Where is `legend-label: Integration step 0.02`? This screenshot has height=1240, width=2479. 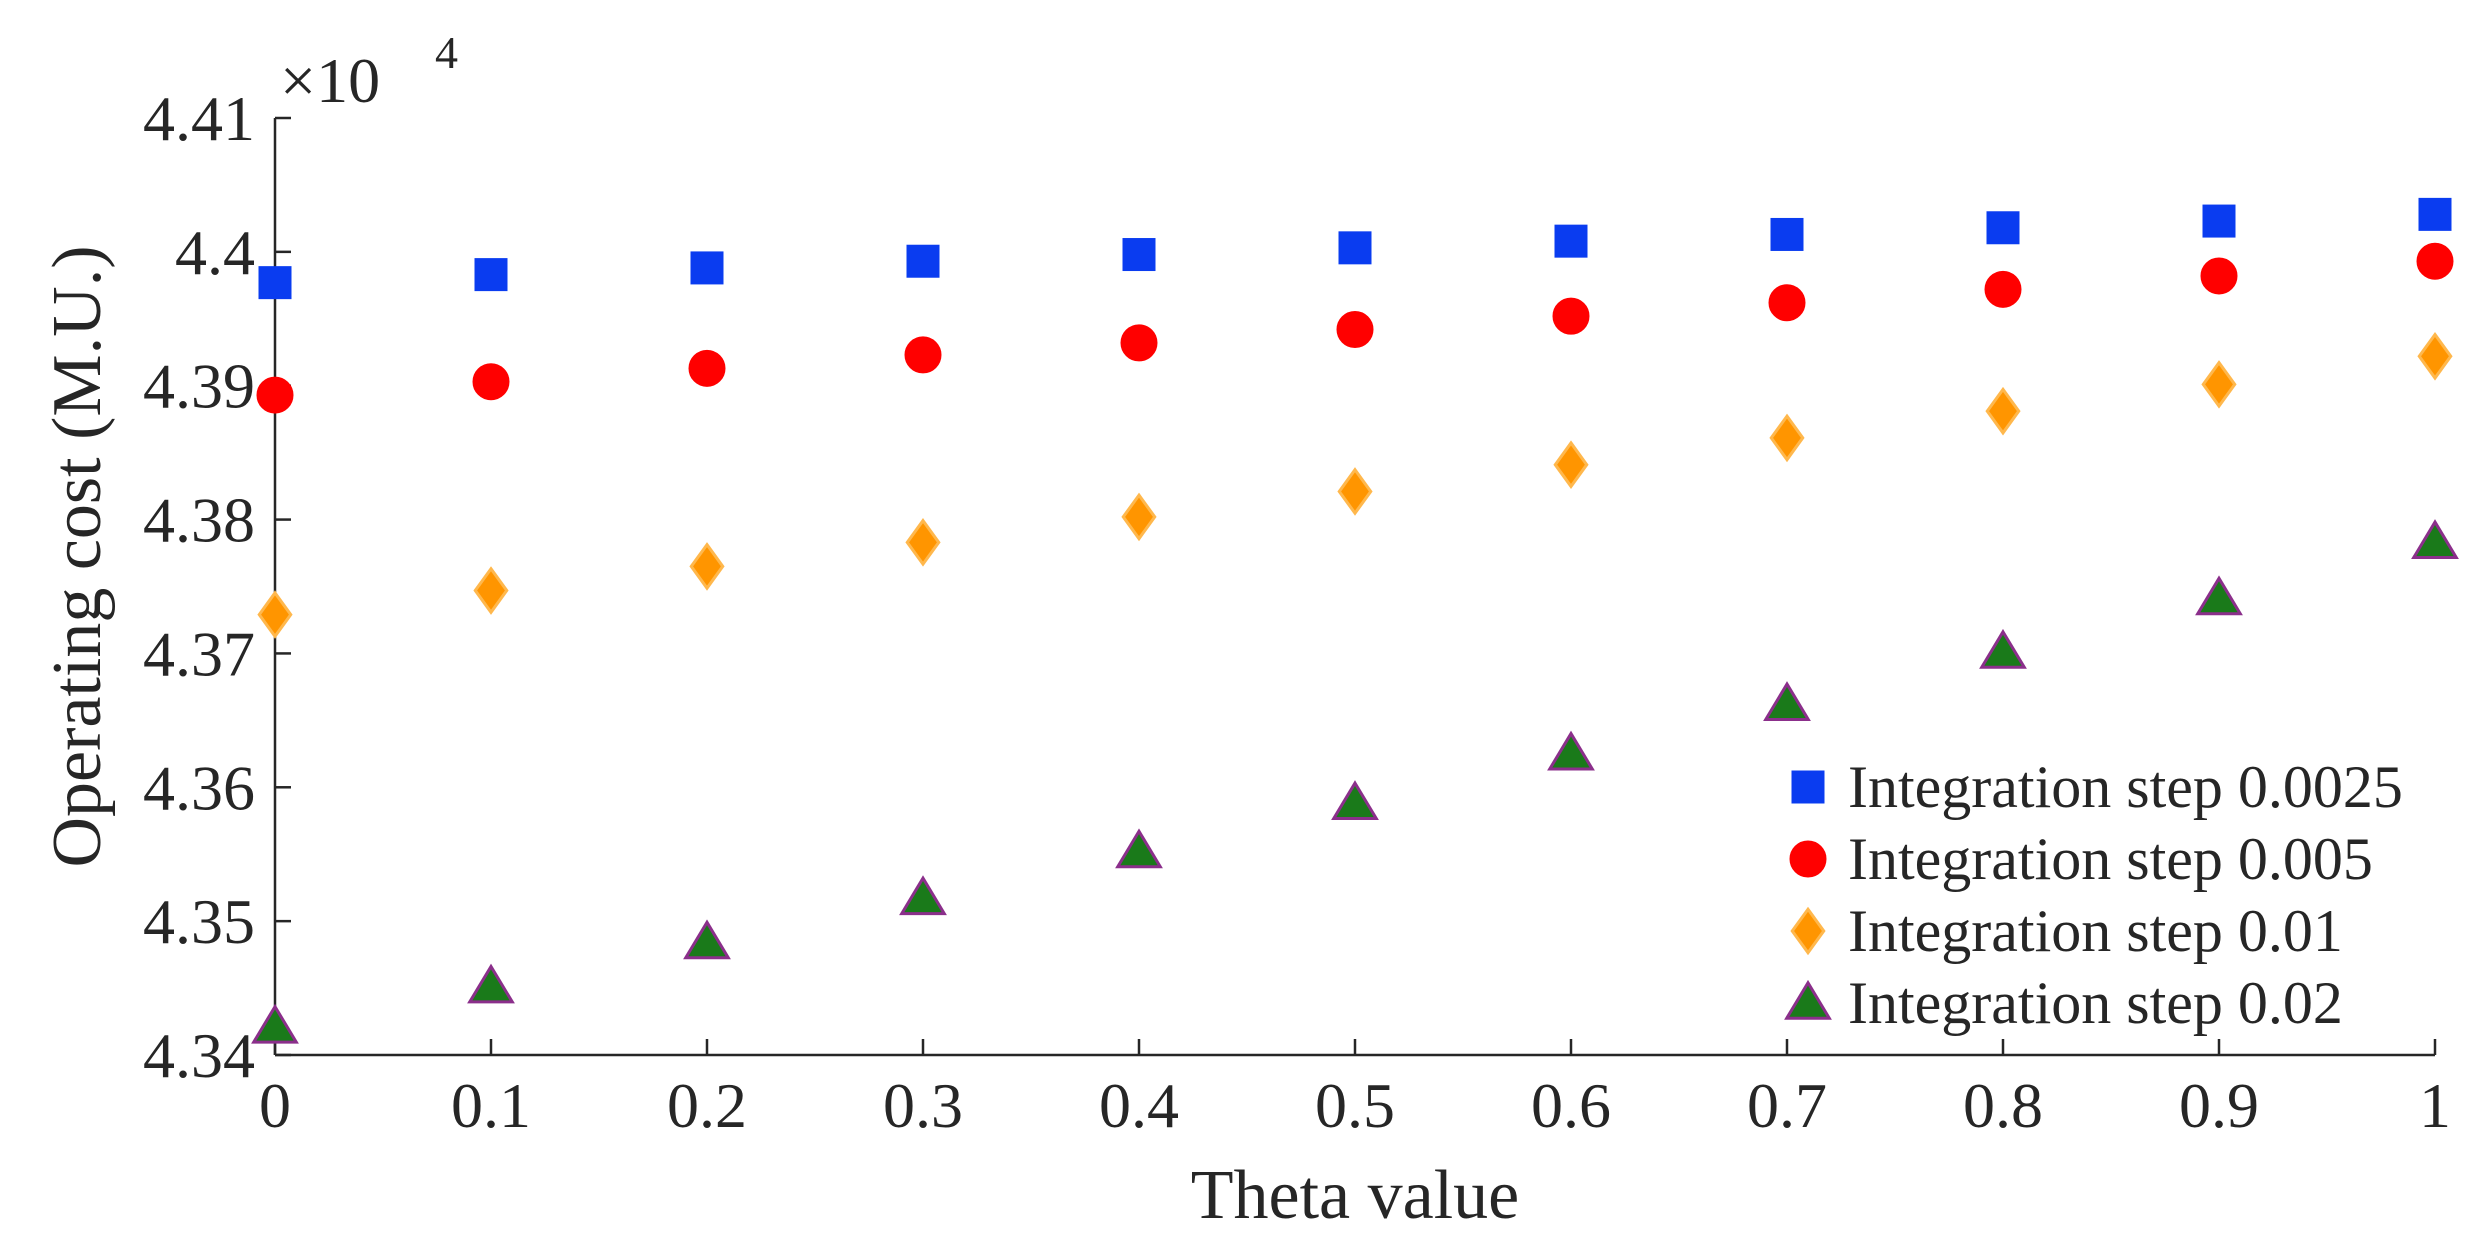
legend-label: Integration step 0.02 is located at coordinates (2095, 1003).